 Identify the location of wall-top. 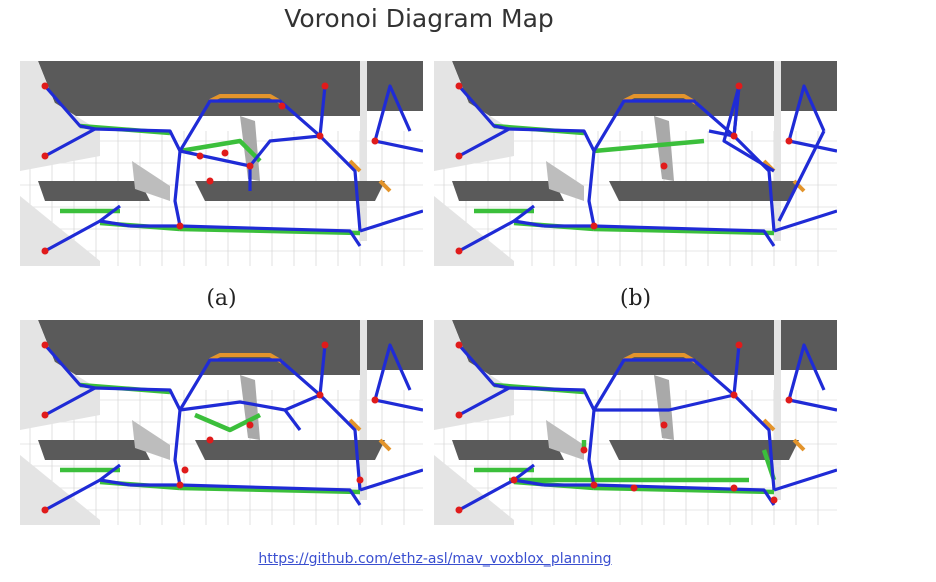
(613, 347).